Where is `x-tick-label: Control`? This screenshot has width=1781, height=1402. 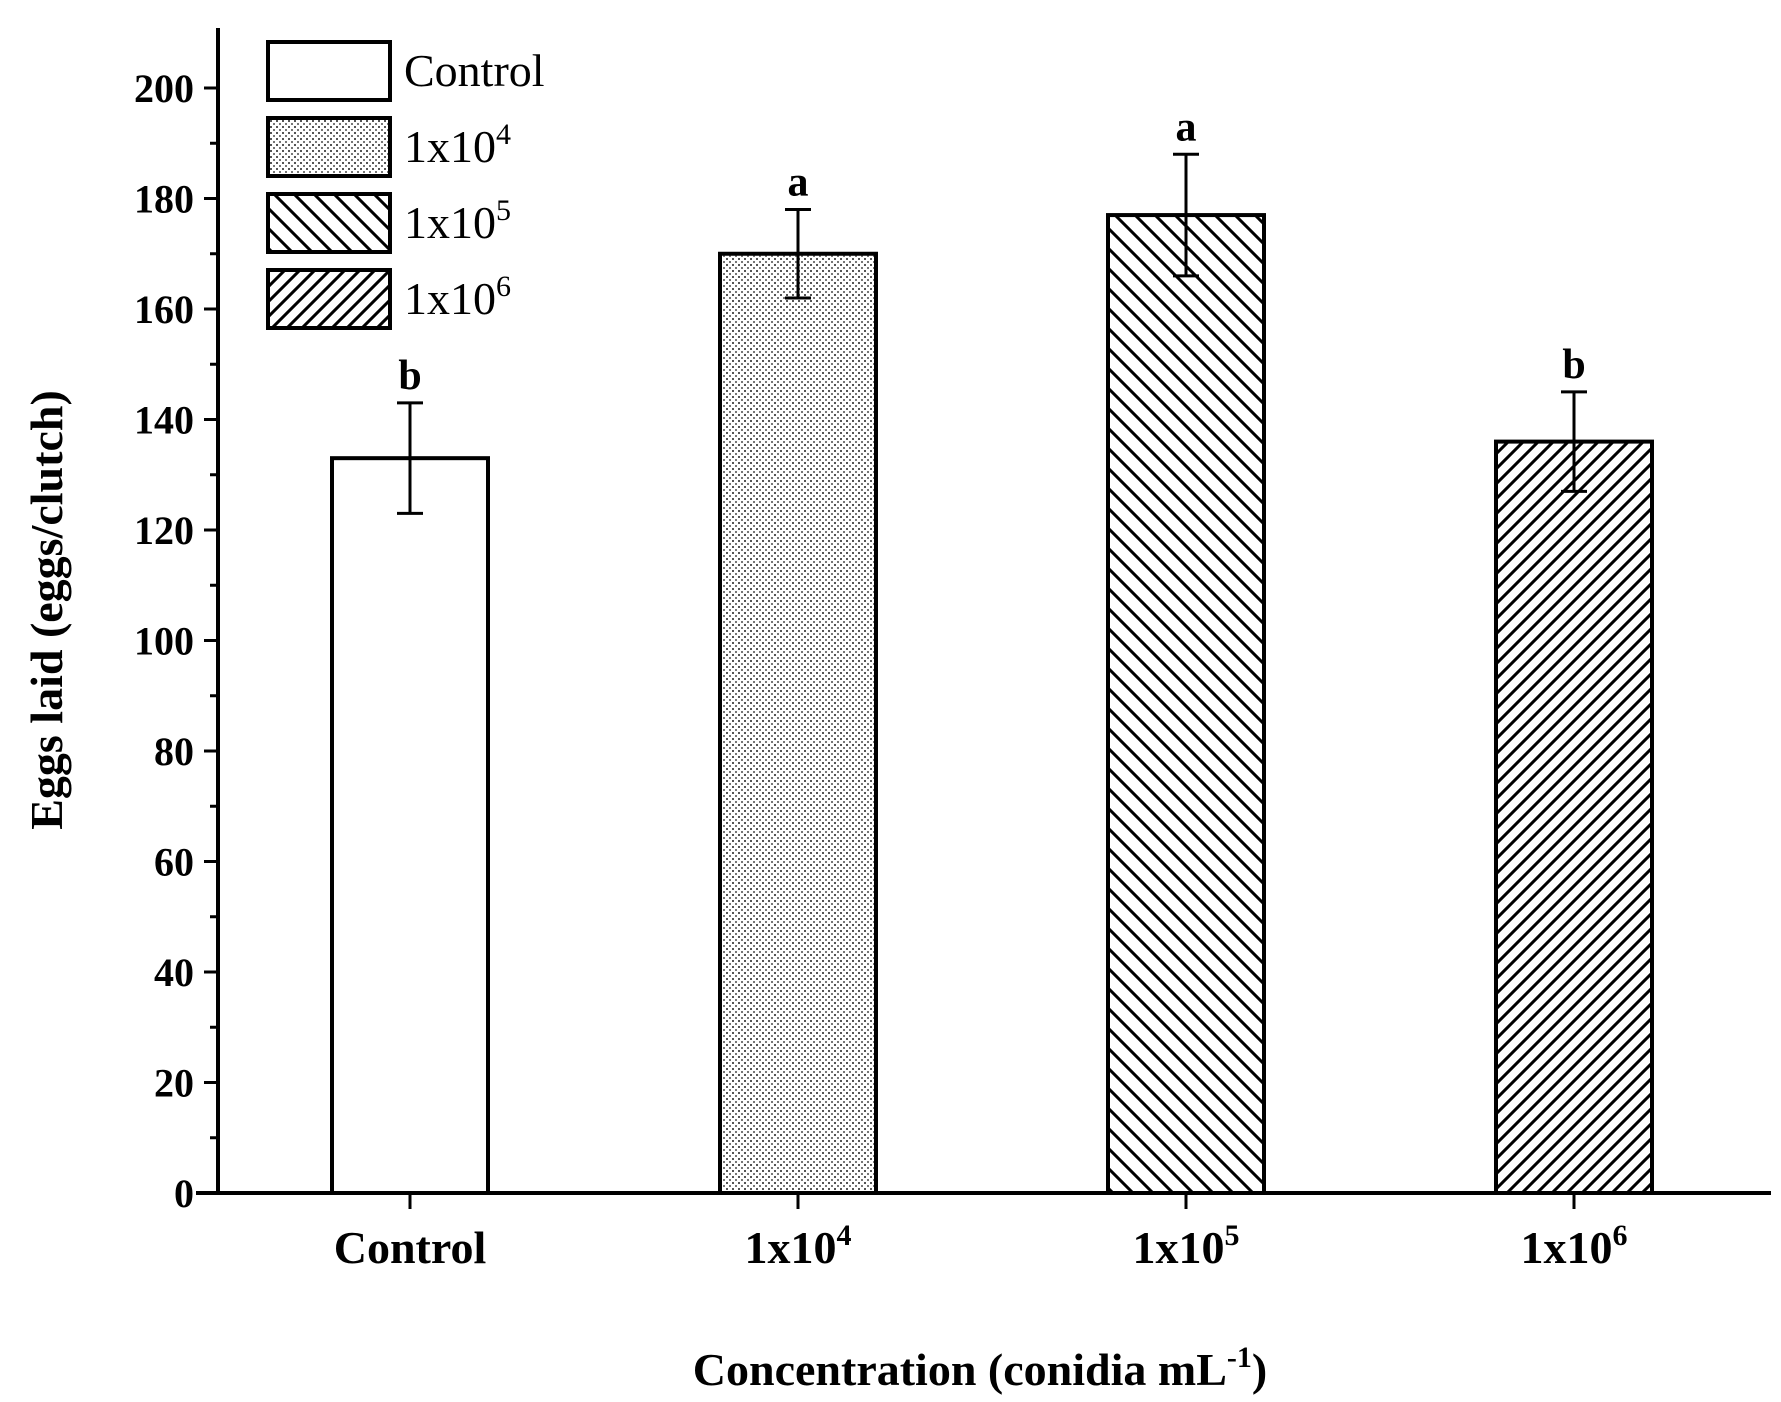 x-tick-label: Control is located at coordinates (410, 1247).